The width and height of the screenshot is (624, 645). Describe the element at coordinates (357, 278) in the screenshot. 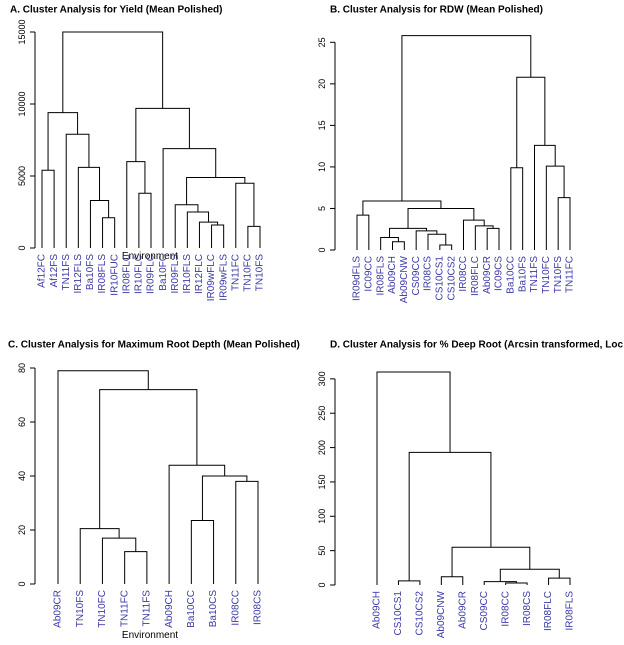

I see `leaf-label: IR09dFLS` at that location.